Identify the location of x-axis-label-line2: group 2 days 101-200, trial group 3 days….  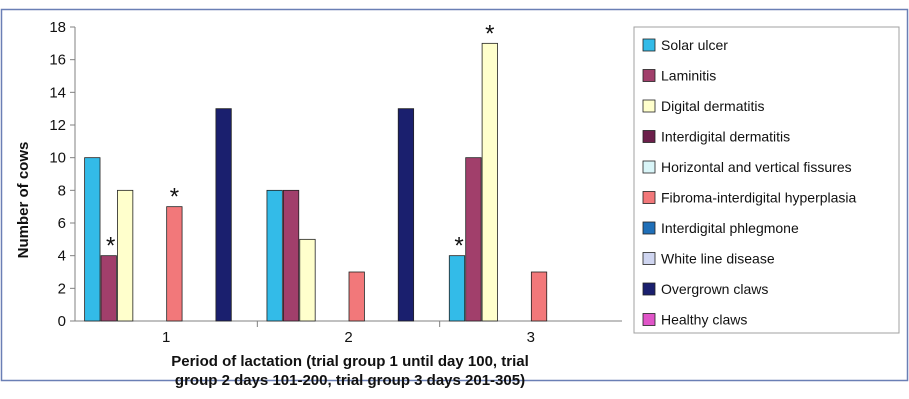
(350, 380).